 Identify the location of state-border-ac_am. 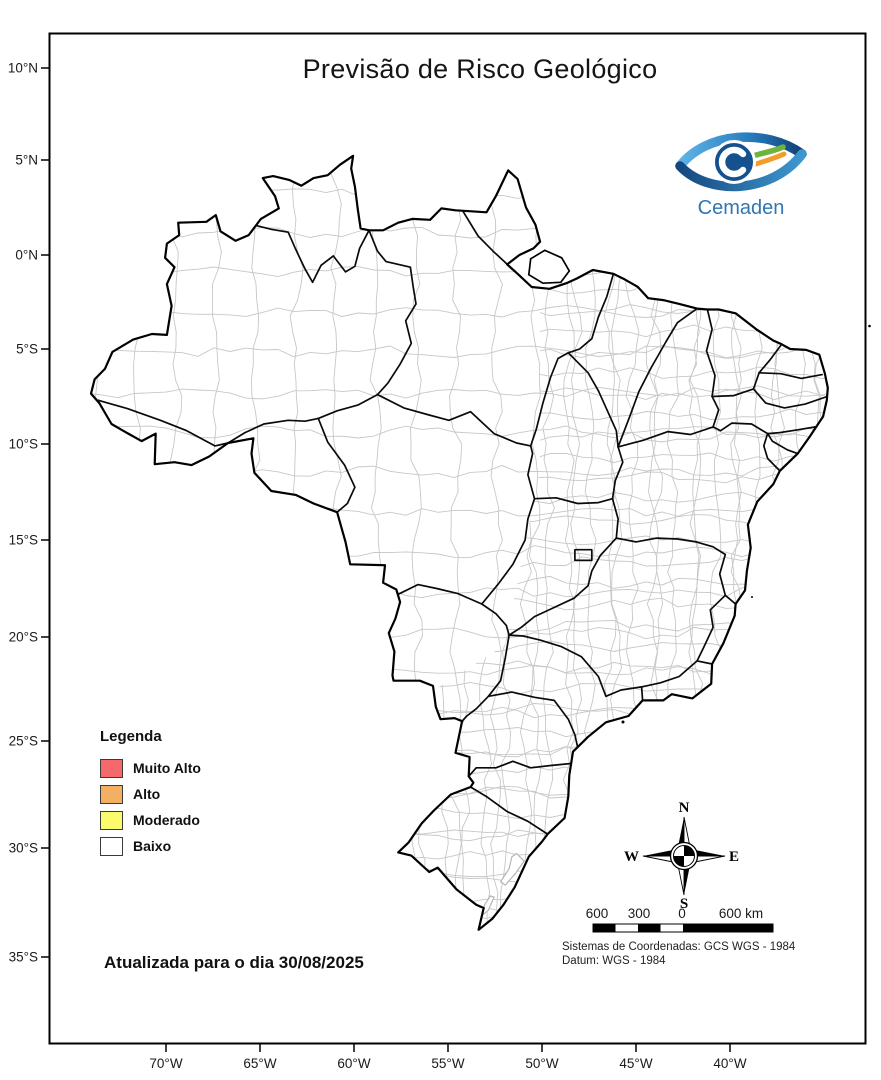
(163, 423).